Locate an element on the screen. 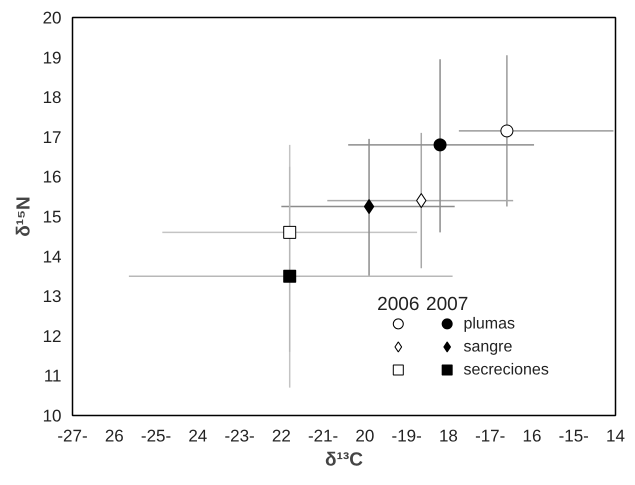 The height and width of the screenshot is (485, 635). y-axis-title: δ¹⁵N is located at coordinates (24, 216).